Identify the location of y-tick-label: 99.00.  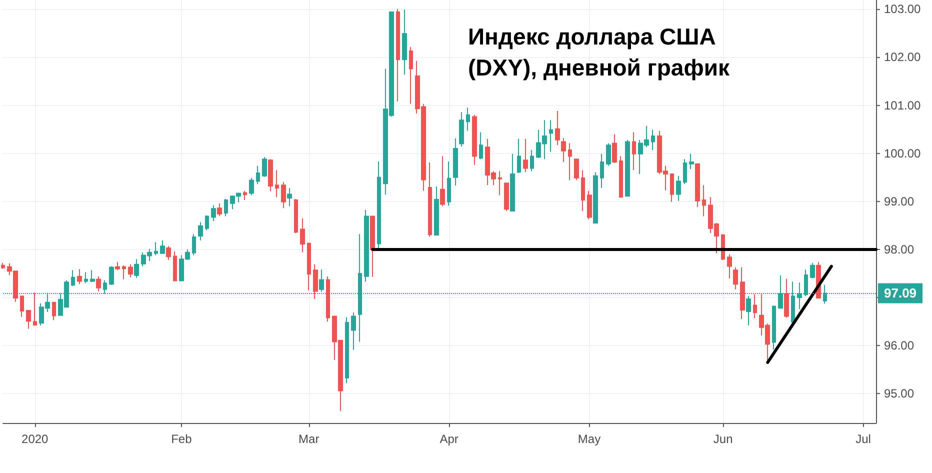
(899, 201).